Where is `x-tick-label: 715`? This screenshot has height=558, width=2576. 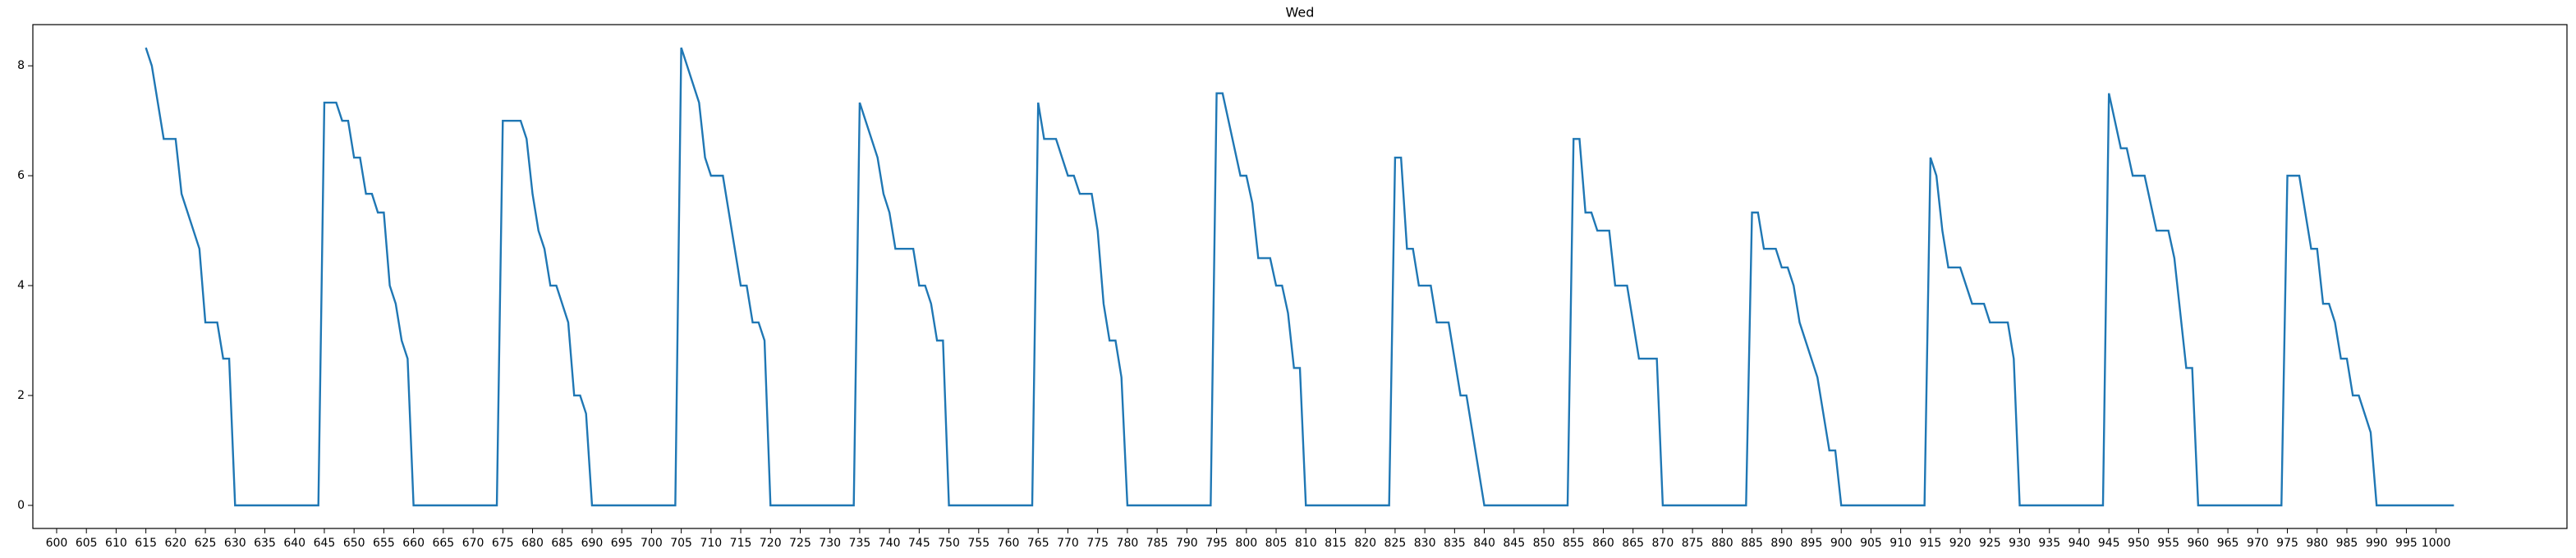
x-tick-label: 715 is located at coordinates (741, 543).